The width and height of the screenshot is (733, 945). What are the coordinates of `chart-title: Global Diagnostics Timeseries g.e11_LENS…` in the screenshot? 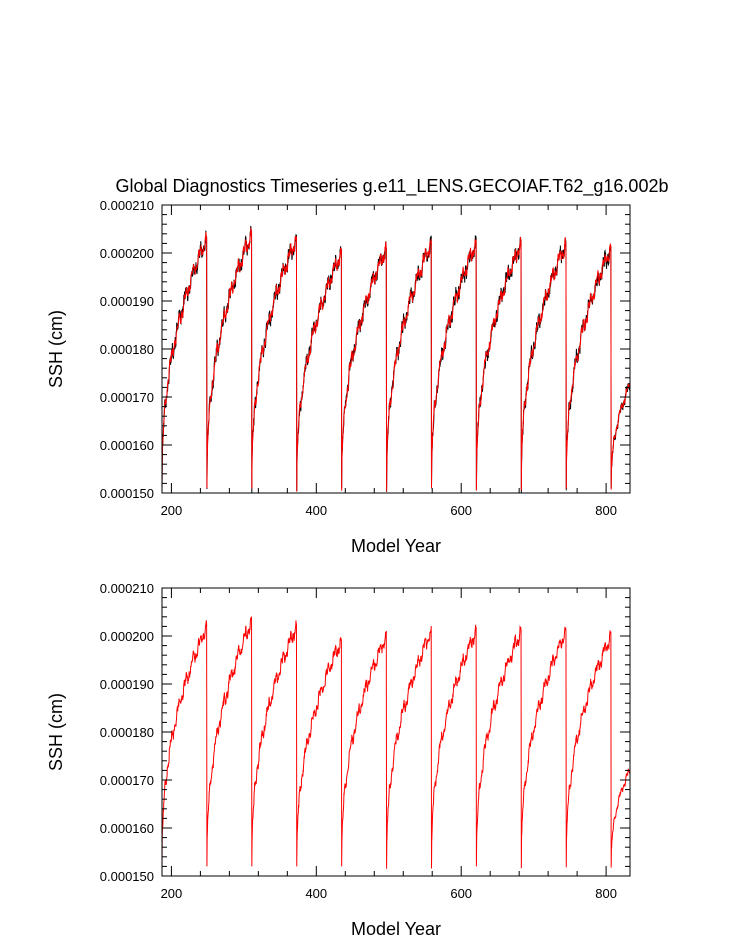 It's located at (392, 186).